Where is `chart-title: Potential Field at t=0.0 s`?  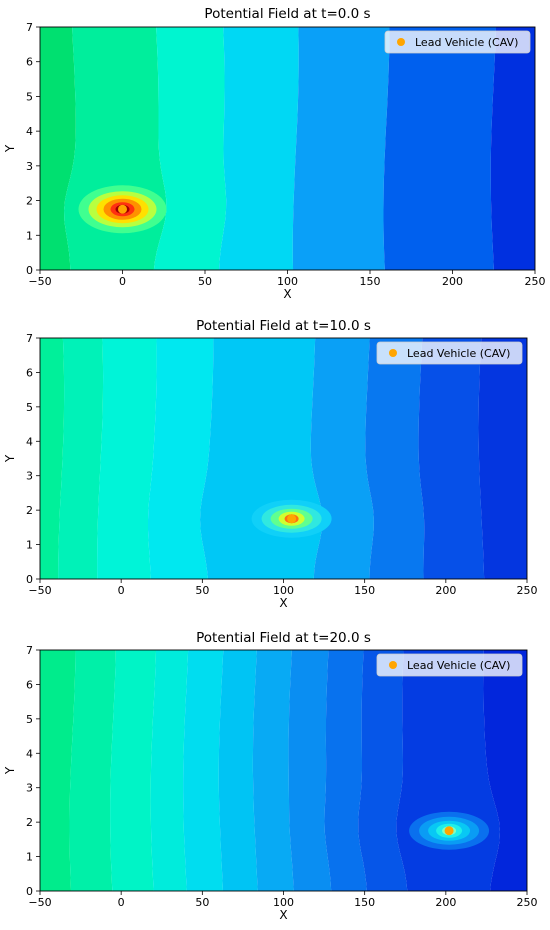 chart-title: Potential Field at t=0.0 s is located at coordinates (287, 14).